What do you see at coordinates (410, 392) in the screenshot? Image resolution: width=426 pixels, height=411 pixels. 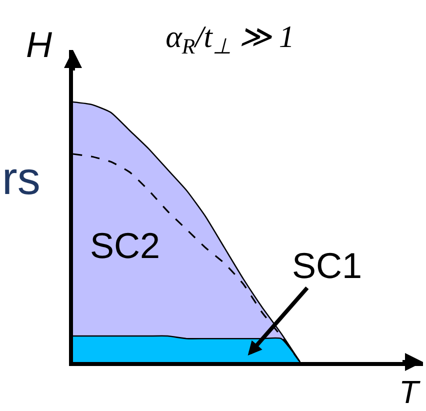 I see `x-axis-title: T` at bounding box center [410, 392].